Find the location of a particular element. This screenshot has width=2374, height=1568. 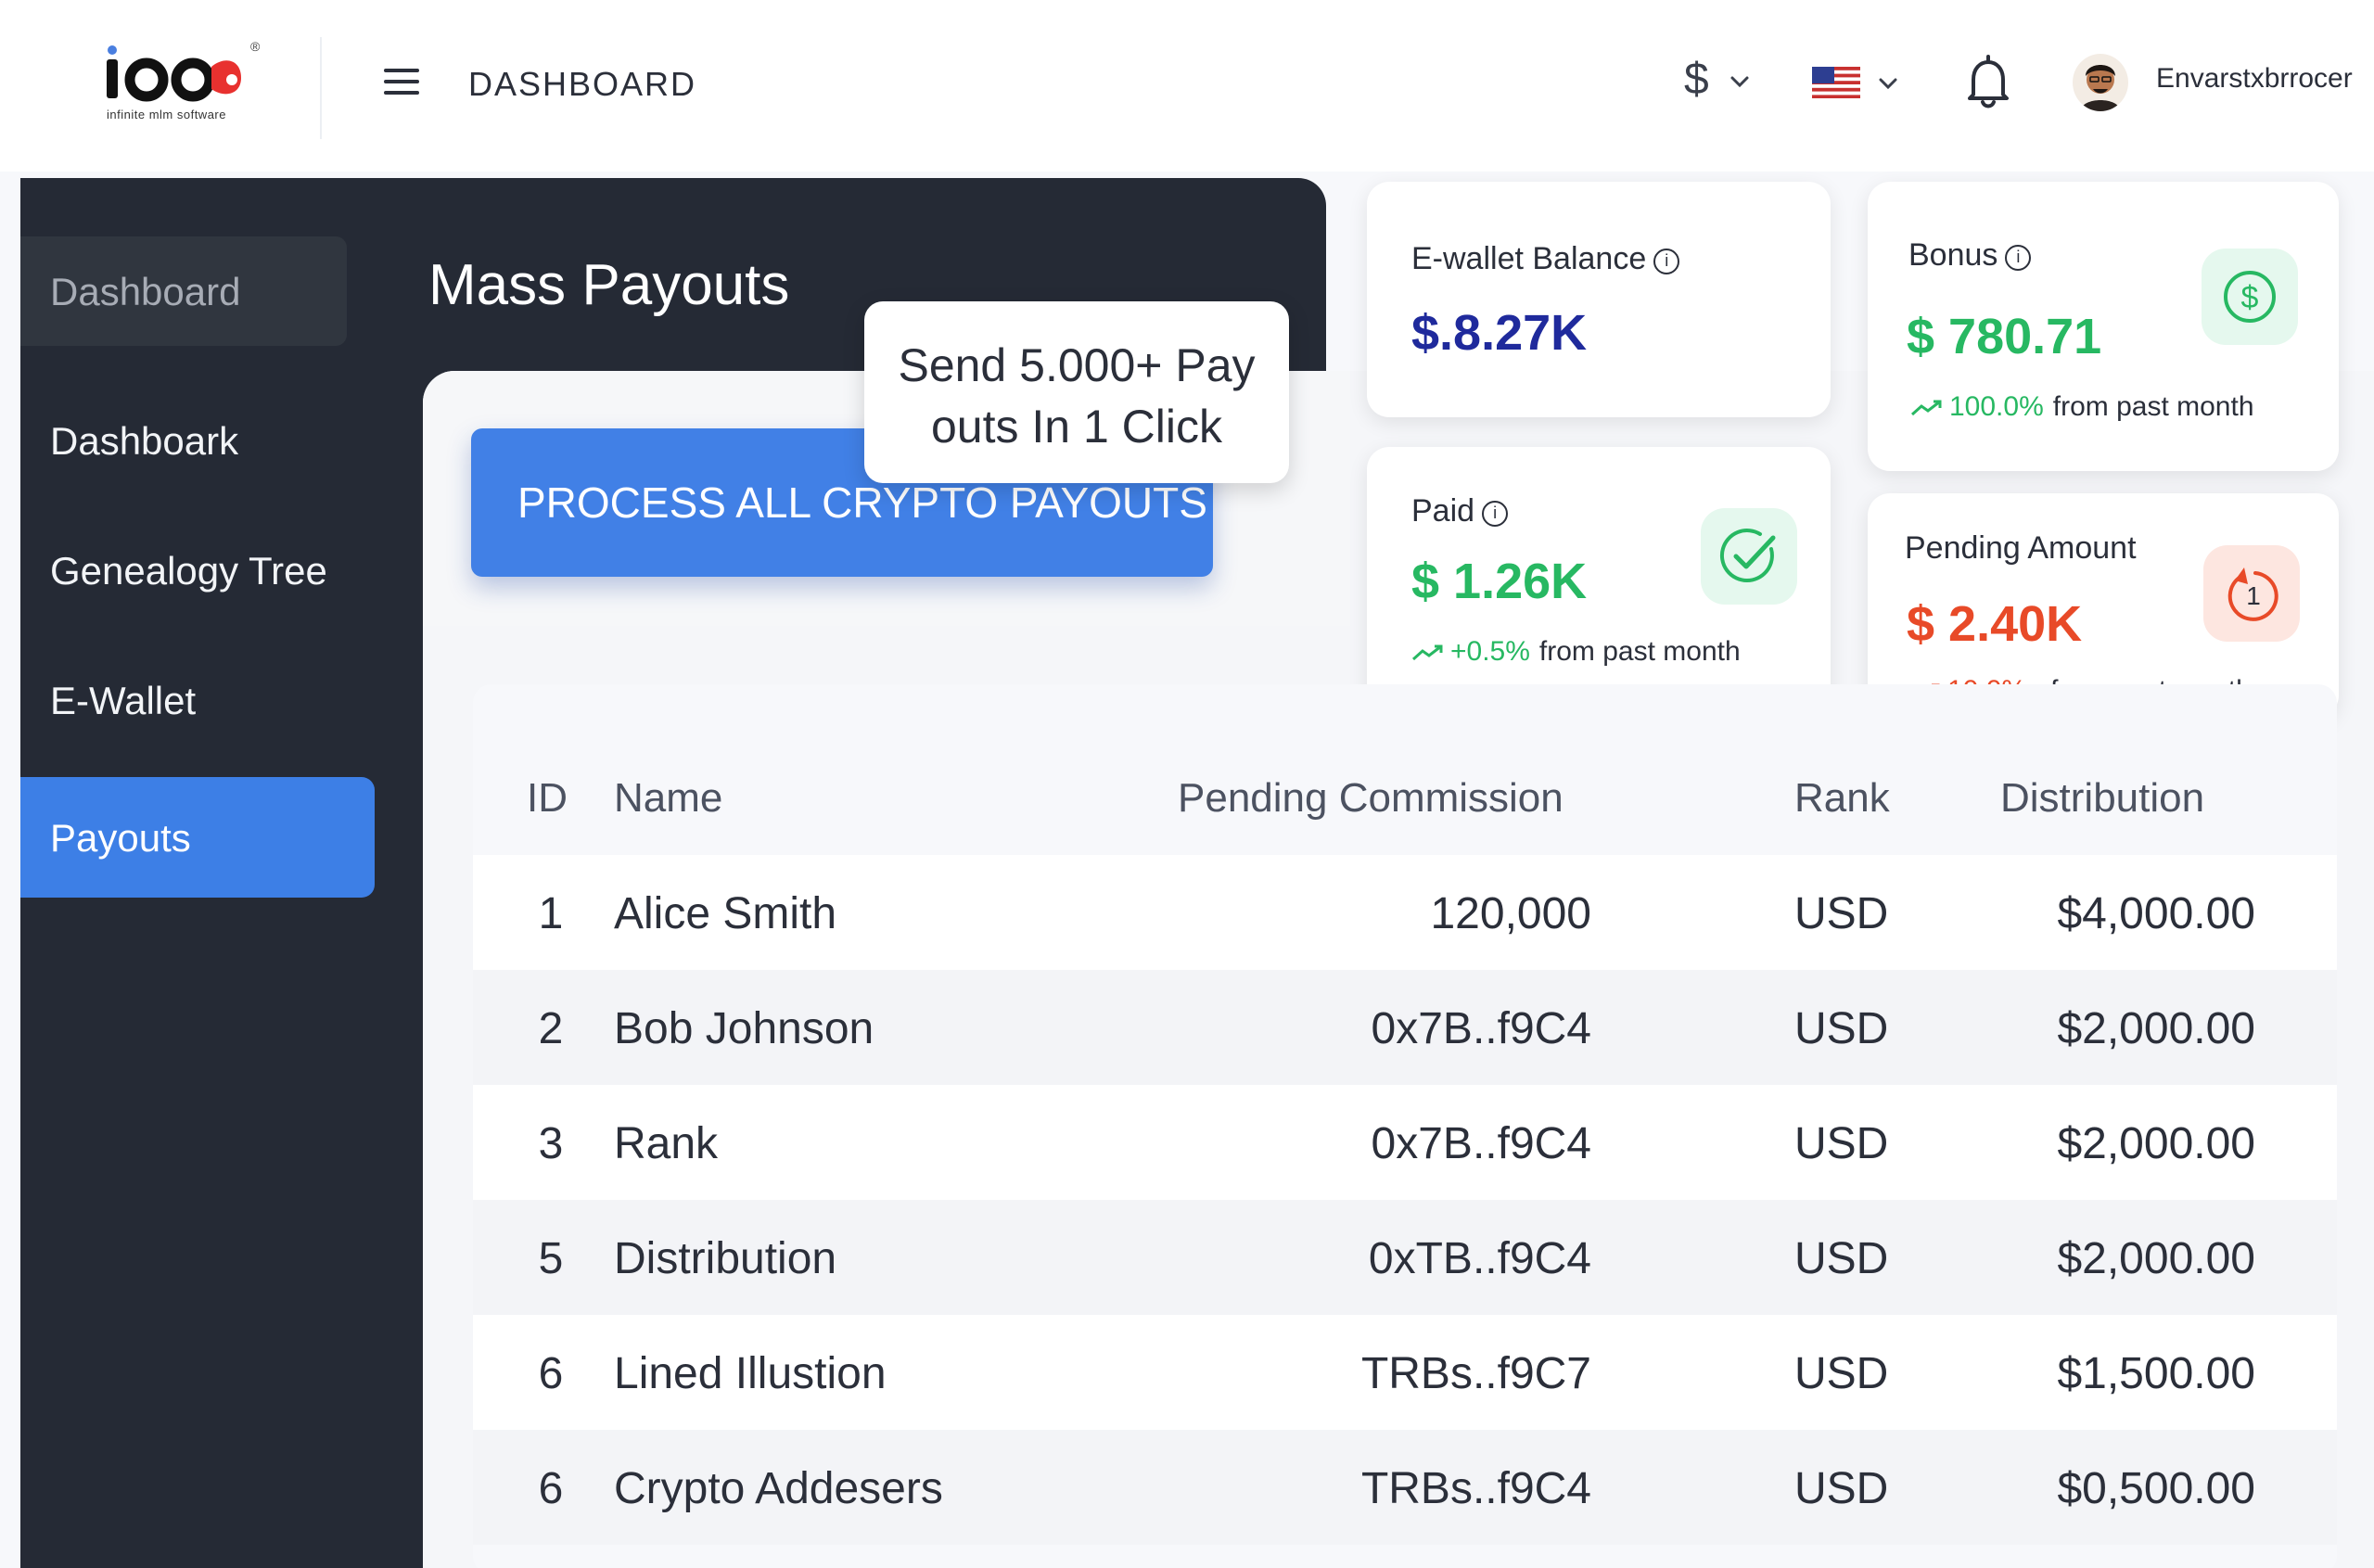

col-header-pending-commission: Pending Commission is located at coordinates (1371, 798).